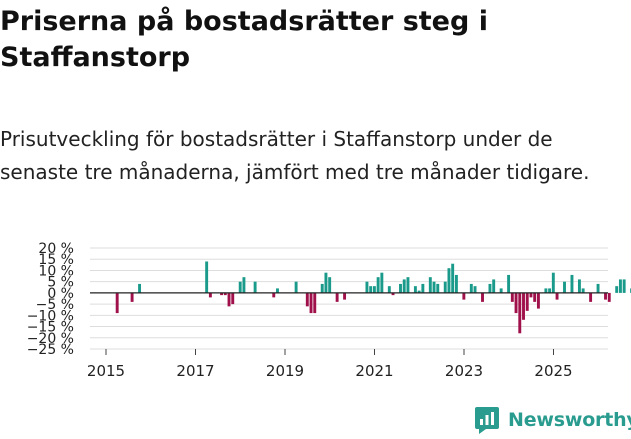  What do you see at coordinates (60, 283) in the screenshot?
I see `y-tick-label: 5 %` at bounding box center [60, 283].